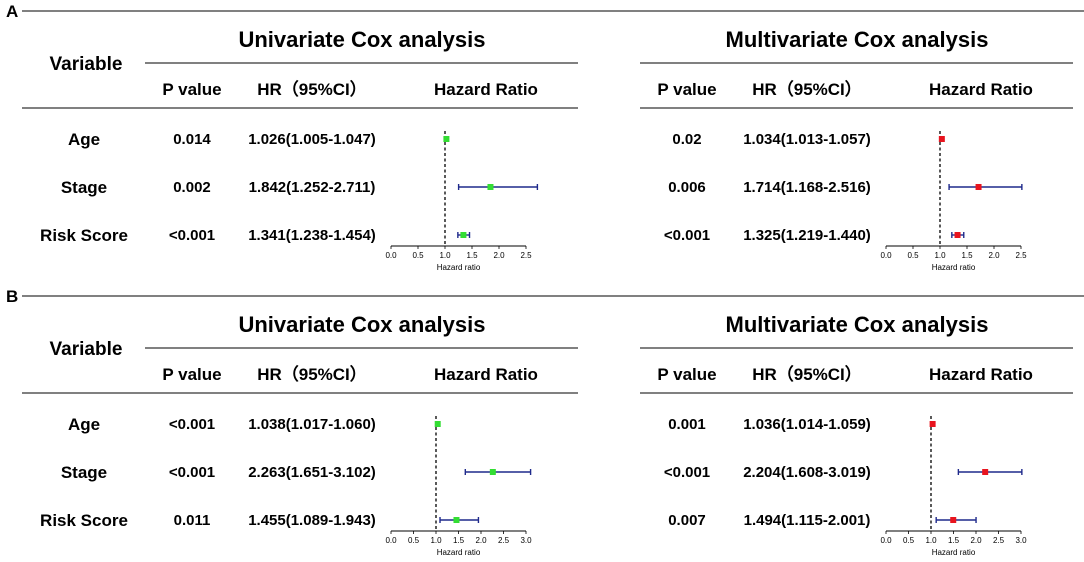 The height and width of the screenshot is (562, 1084). Describe the element at coordinates (807, 187) in the screenshot. I see `hr-ci-cell: 1.714(1.168-2.516)` at that location.